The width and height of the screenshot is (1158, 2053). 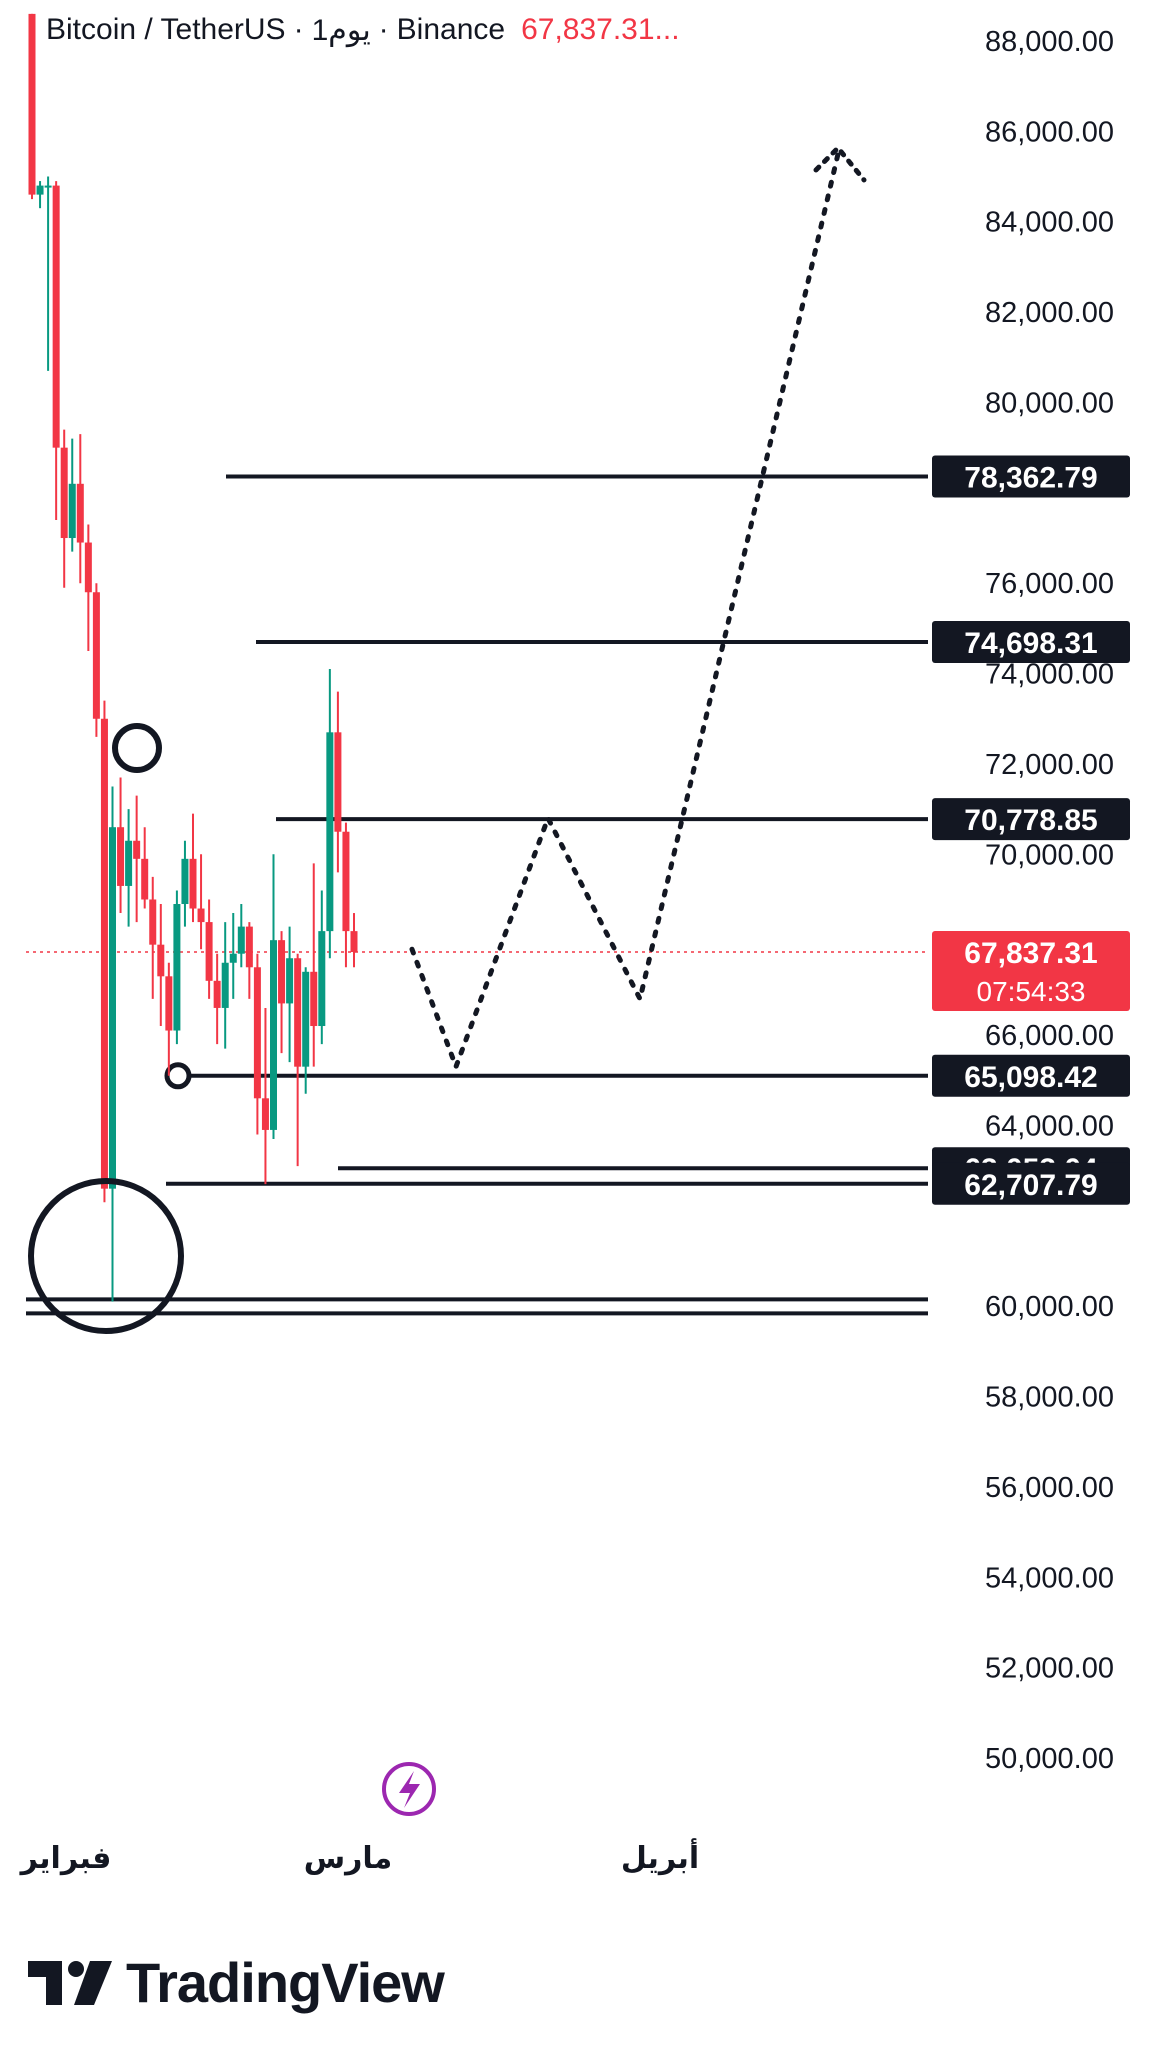 What do you see at coordinates (1049, 223) in the screenshot?
I see `price-axis-tick: 84,000.00` at bounding box center [1049, 223].